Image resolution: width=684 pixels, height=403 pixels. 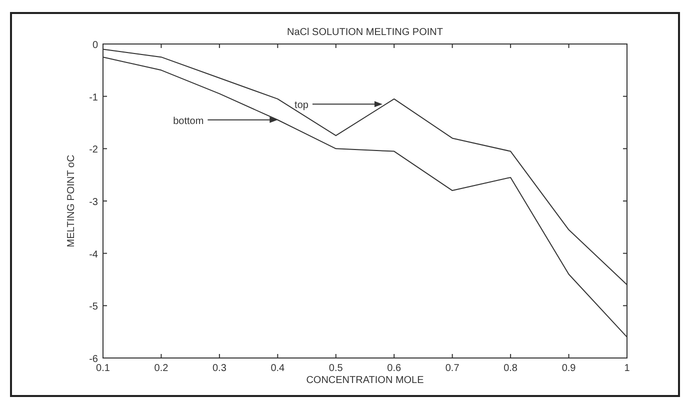 What do you see at coordinates (394, 368) in the screenshot?
I see `x-tick-label: 0.6` at bounding box center [394, 368].